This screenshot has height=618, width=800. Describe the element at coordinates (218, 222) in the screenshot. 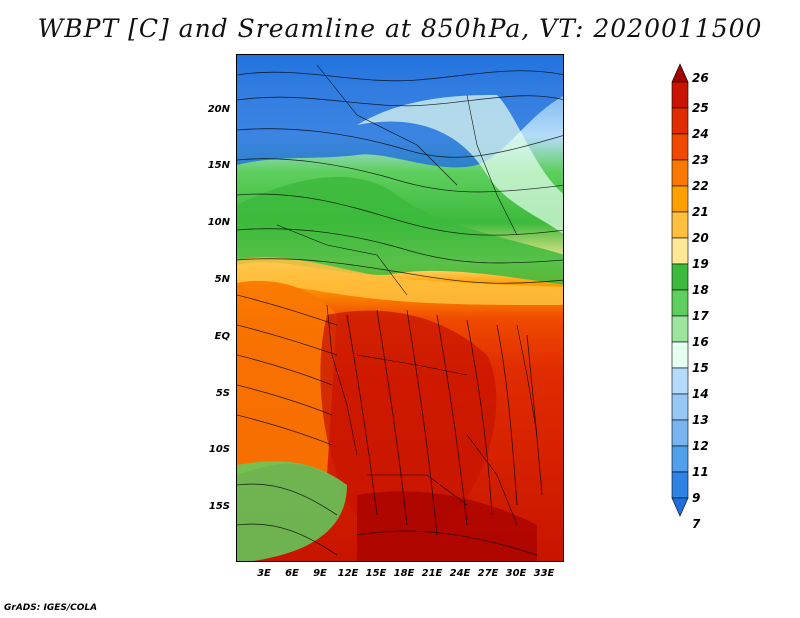

I see `lat-label-10n: 10N` at that location.